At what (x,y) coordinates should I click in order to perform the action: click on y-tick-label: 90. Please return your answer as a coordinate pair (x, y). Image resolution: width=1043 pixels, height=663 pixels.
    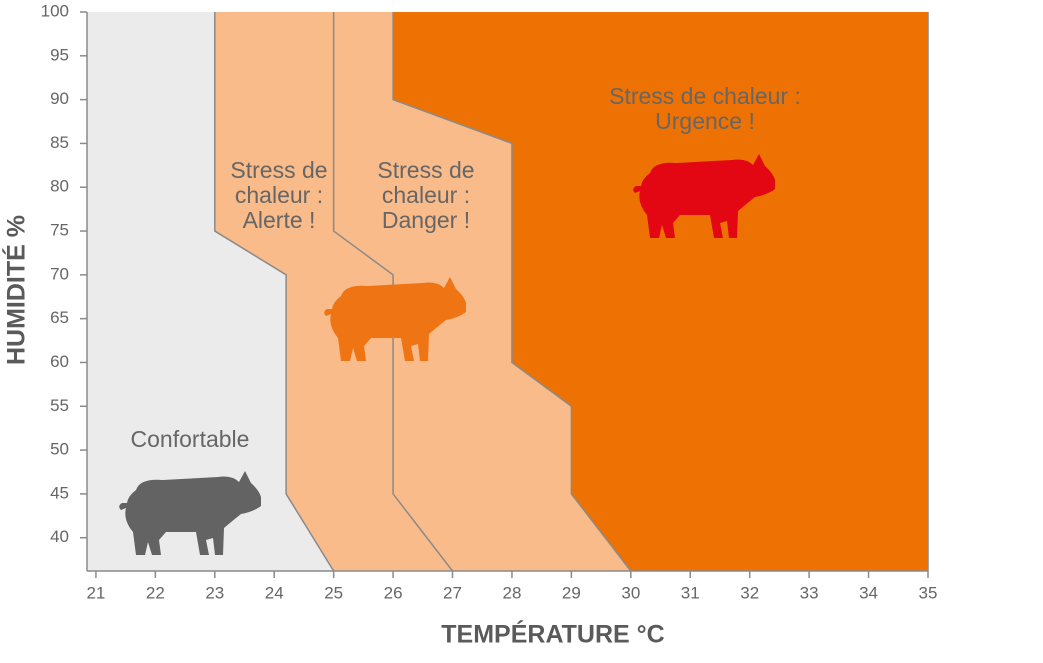
    Looking at the image, I should click on (59, 98).